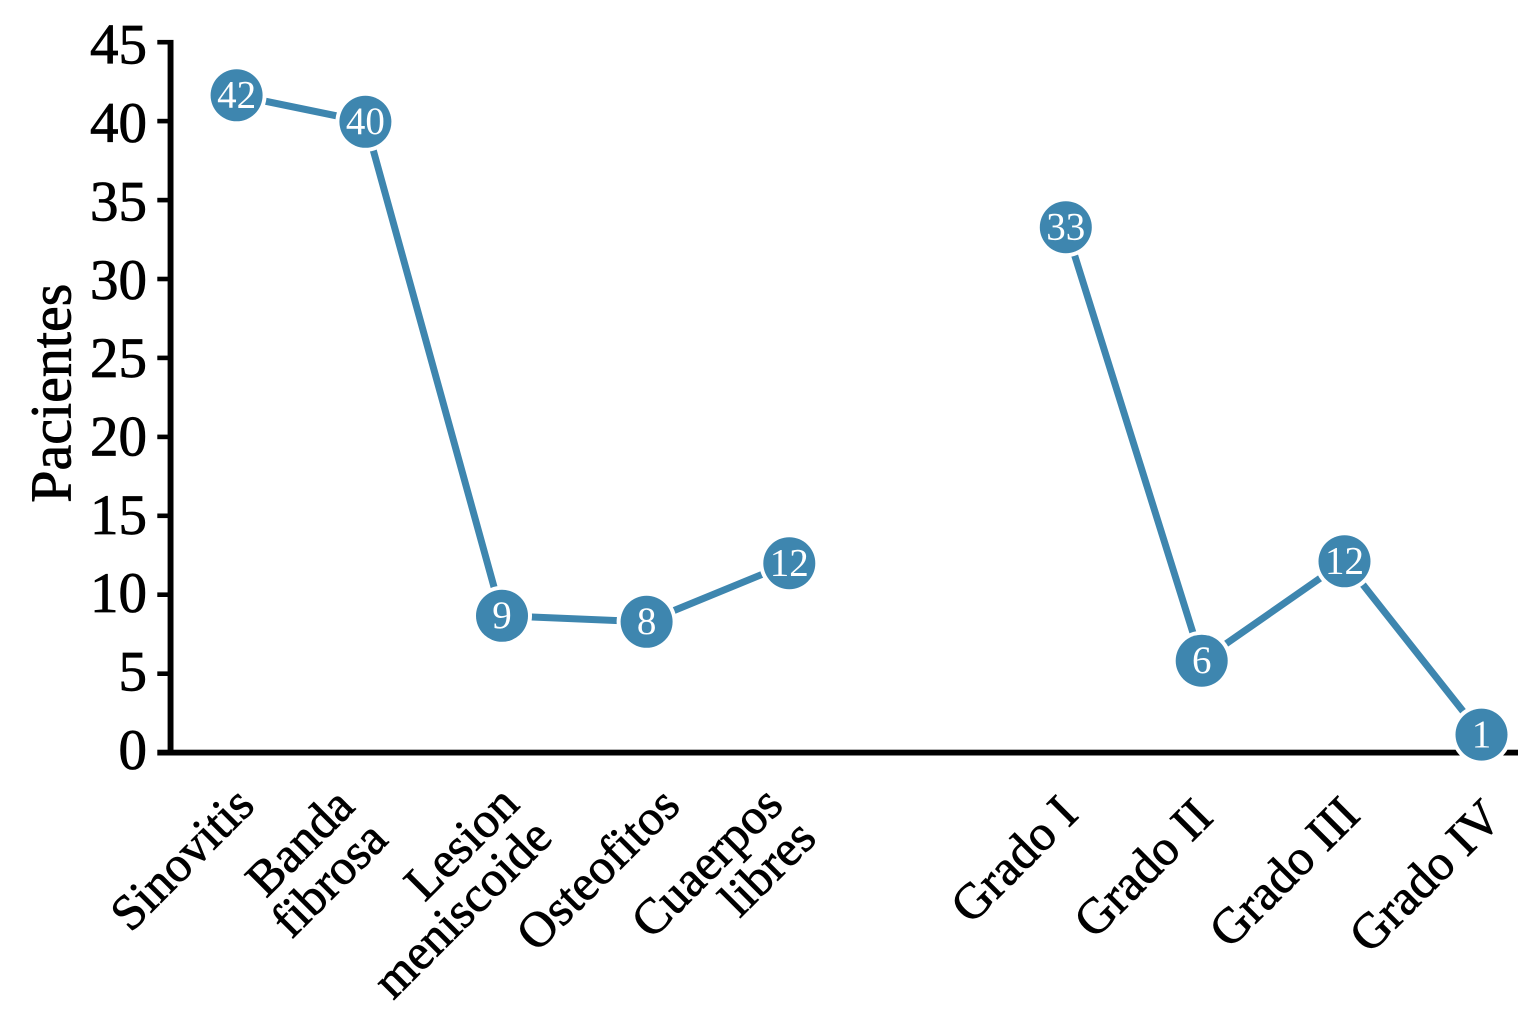 Image resolution: width=1518 pixels, height=1024 pixels. I want to click on svg-text: 45, so click(118, 45).